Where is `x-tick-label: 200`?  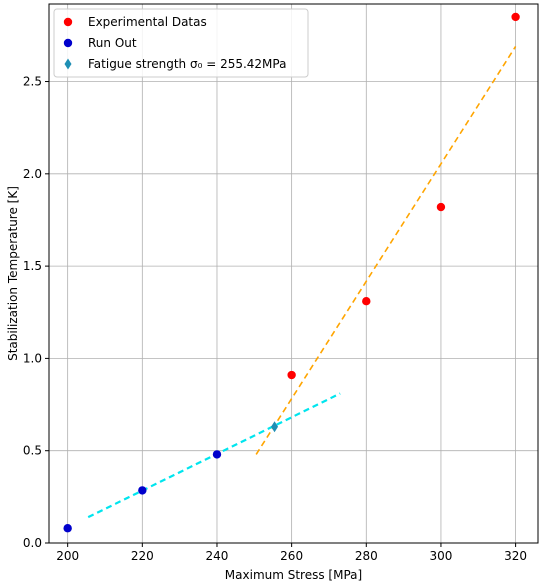
x-tick-label: 200 is located at coordinates (67, 556).